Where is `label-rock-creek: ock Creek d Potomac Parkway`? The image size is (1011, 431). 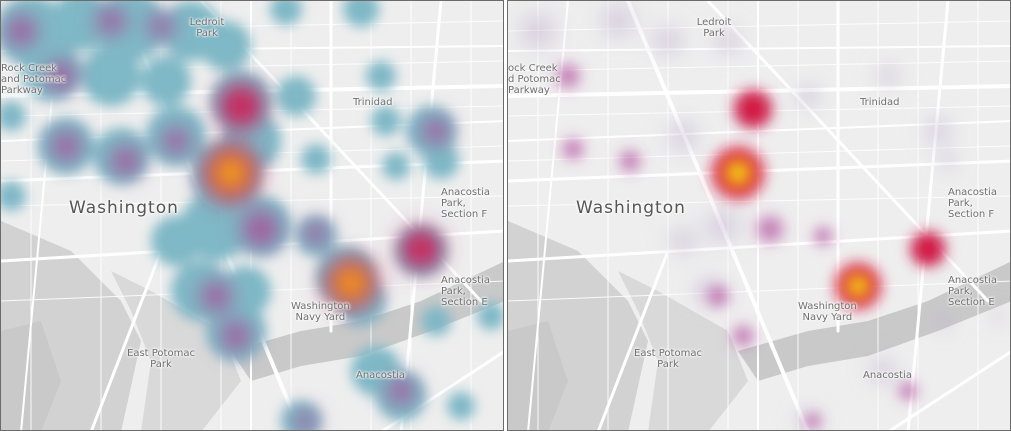
label-rock-creek: ock Creek d Potomac Parkway is located at coordinates (534, 79).